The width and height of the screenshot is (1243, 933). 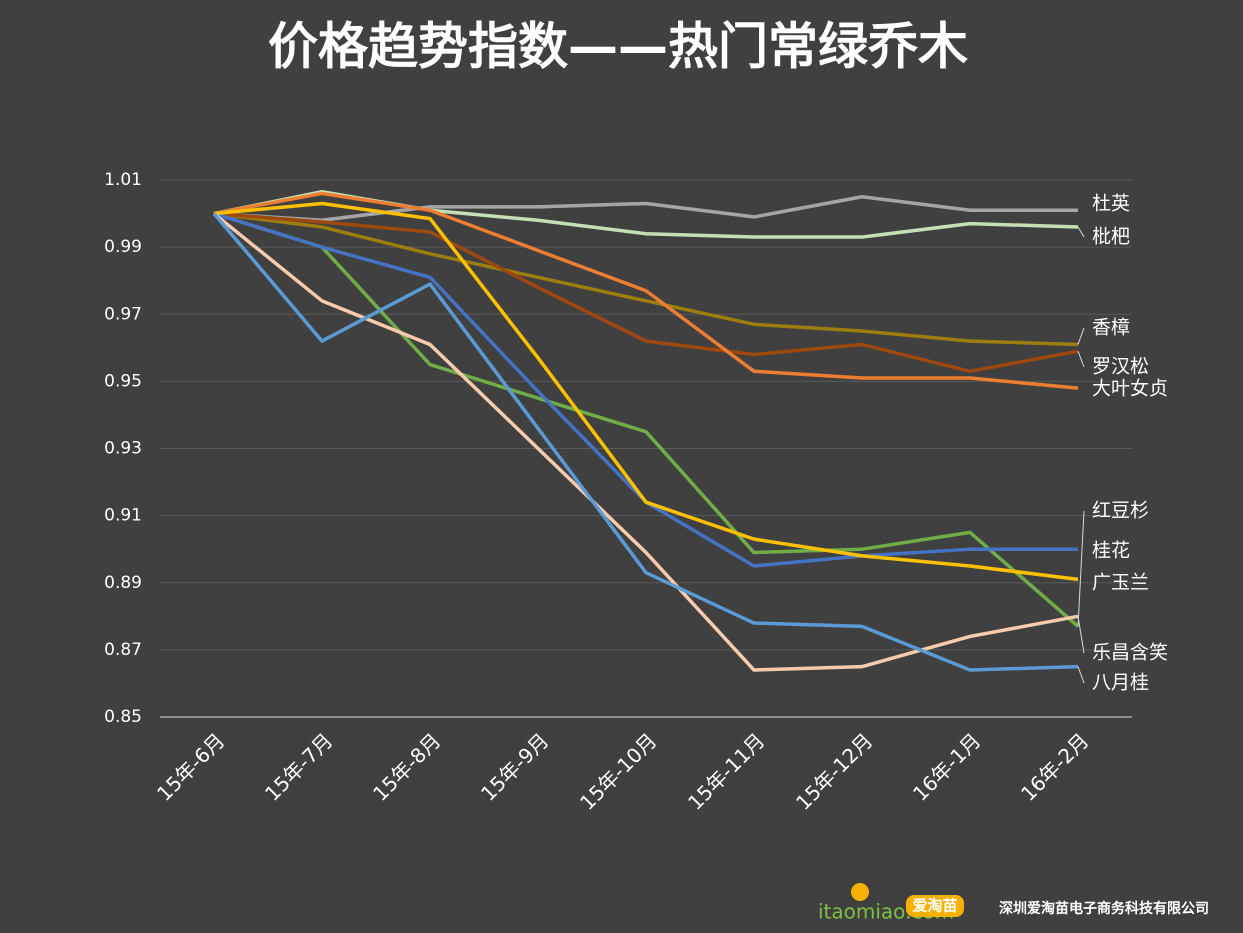 I want to click on y-tick-label: 0.91, so click(x=123, y=516).